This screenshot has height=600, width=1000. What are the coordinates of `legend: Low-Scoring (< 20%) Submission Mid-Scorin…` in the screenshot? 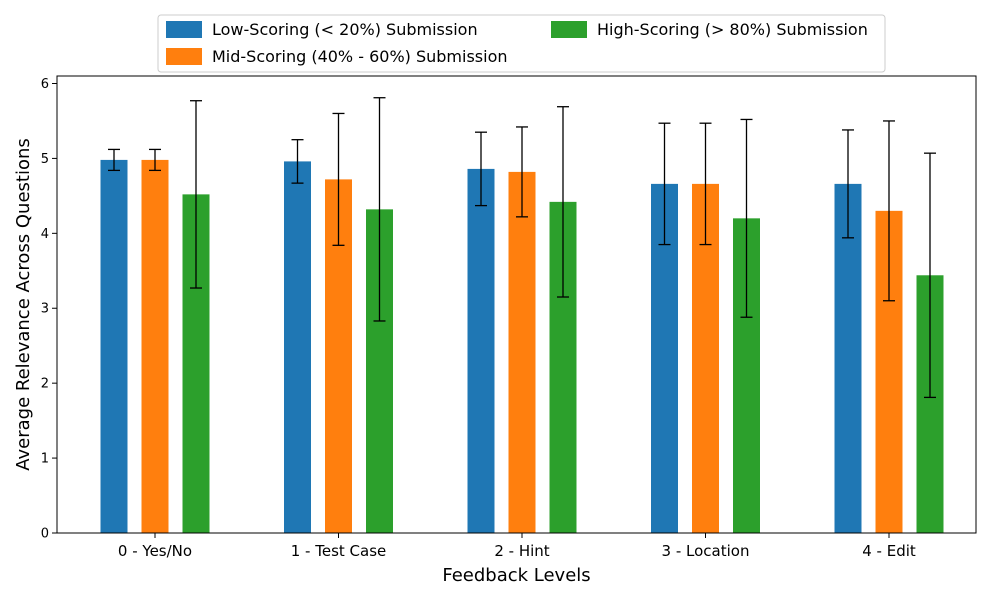 It's located at (521, 43).